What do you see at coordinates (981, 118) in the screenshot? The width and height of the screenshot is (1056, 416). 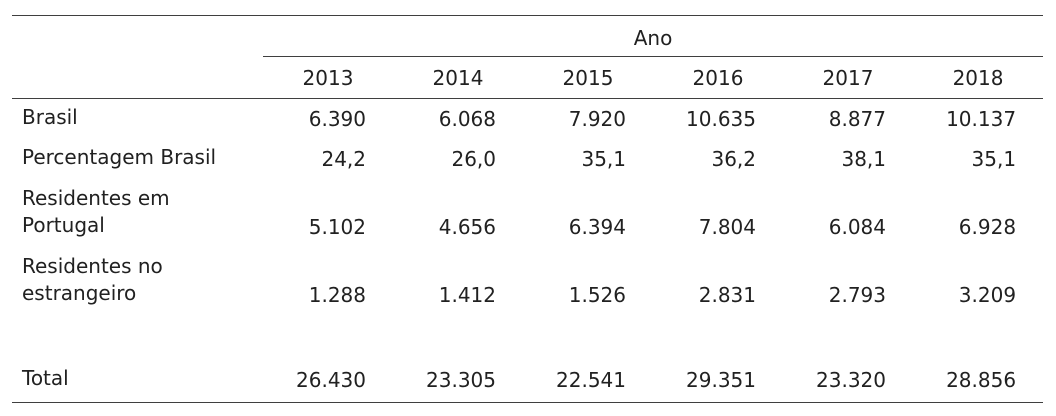 I see `data-cell: 10.137` at bounding box center [981, 118].